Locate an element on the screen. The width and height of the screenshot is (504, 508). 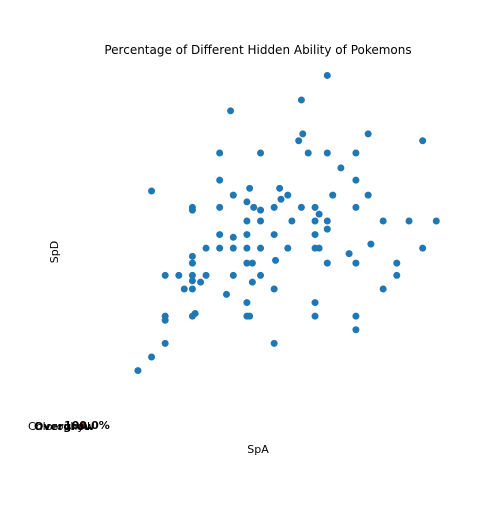
annotation: Overgrow is located at coordinates (64, 426).